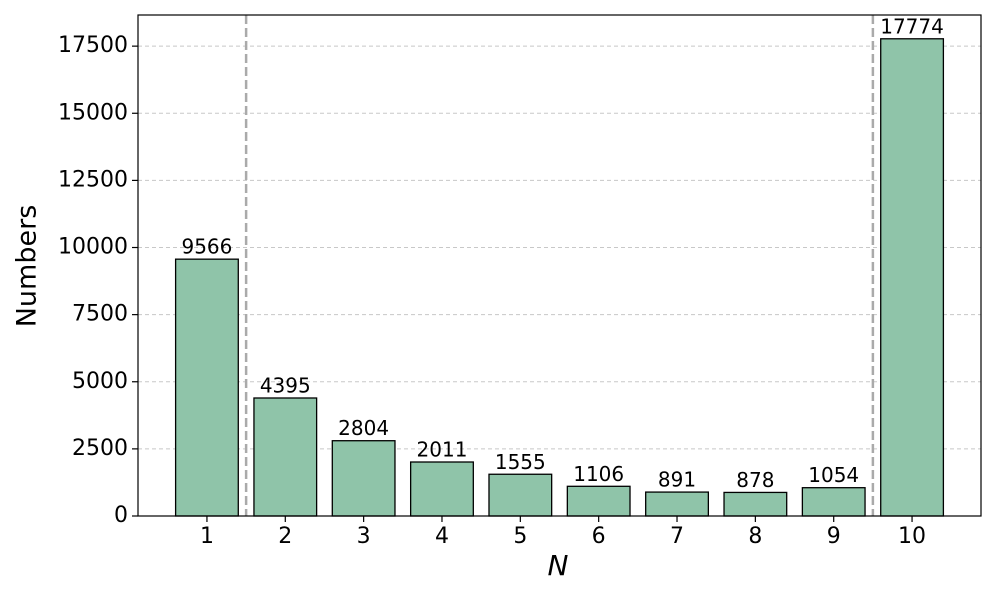 This screenshot has width=997, height=598. What do you see at coordinates (677, 480) in the screenshot?
I see `data-label: 891` at bounding box center [677, 480].